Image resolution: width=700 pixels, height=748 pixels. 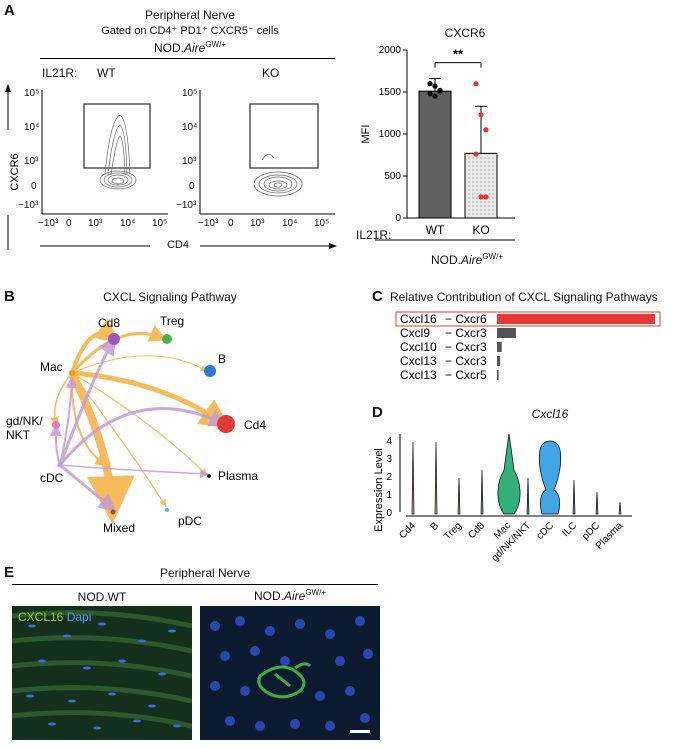 What do you see at coordinates (9, 10) in the screenshot?
I see `panel-label-a: A` at bounding box center [9, 10].